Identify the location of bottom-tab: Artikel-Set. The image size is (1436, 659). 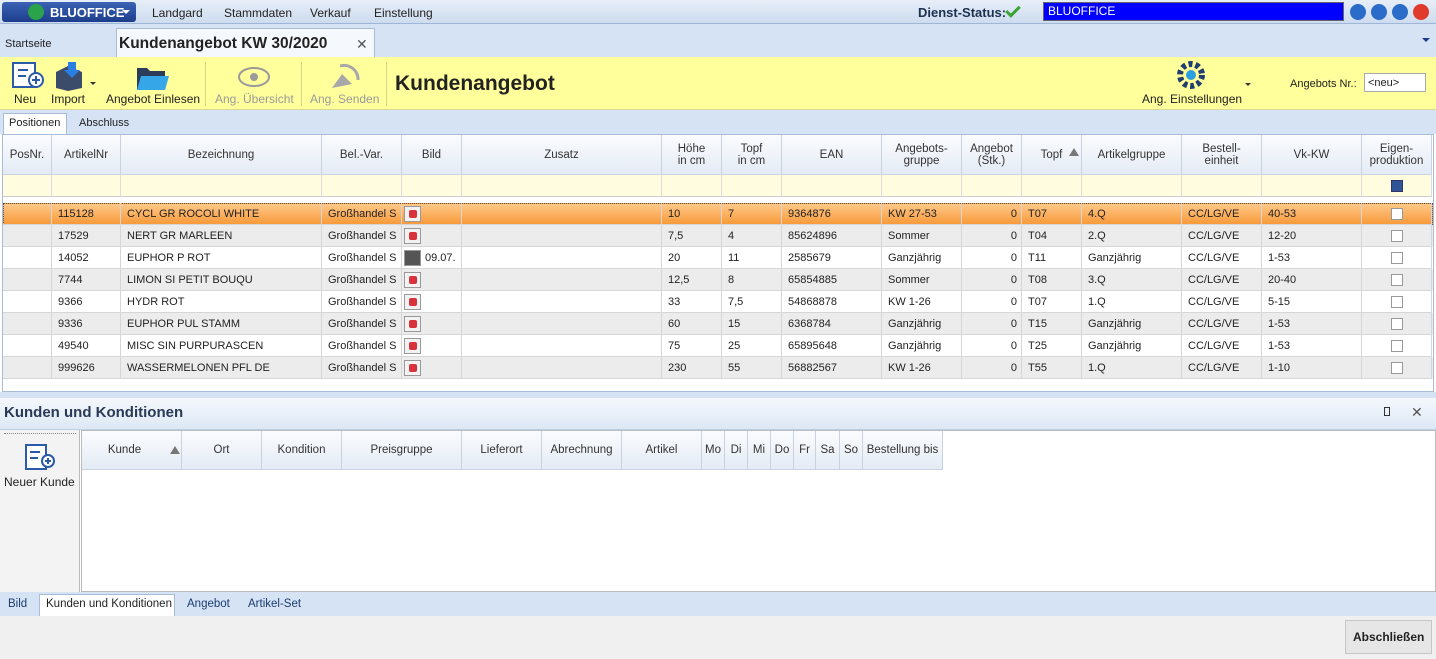
(275, 604).